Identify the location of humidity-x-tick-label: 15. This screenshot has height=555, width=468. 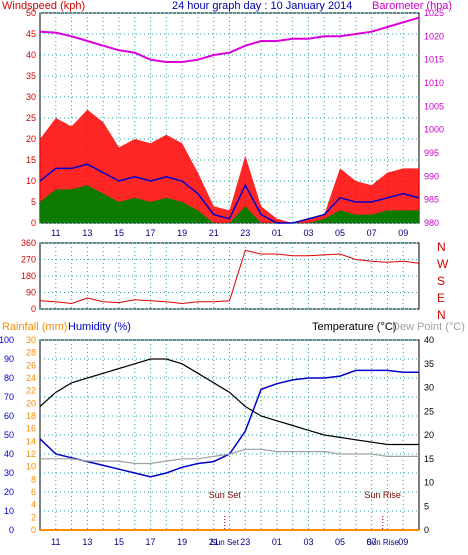
(119, 542).